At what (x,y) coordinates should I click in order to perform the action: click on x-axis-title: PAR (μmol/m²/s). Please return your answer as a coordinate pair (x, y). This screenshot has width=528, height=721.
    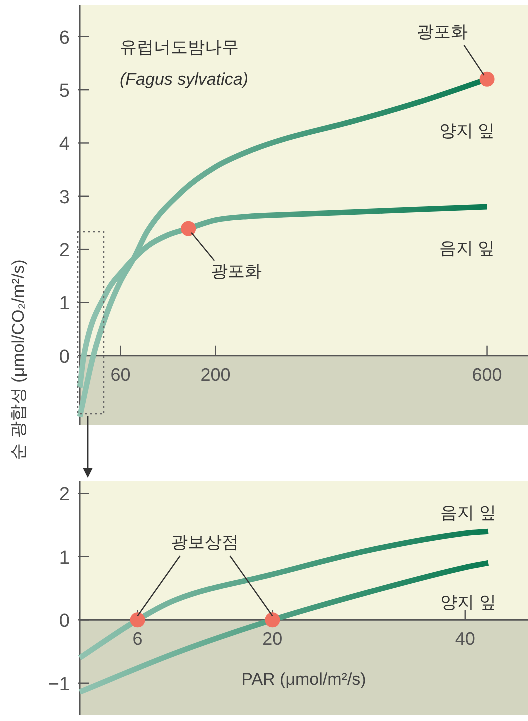
    Looking at the image, I should click on (304, 679).